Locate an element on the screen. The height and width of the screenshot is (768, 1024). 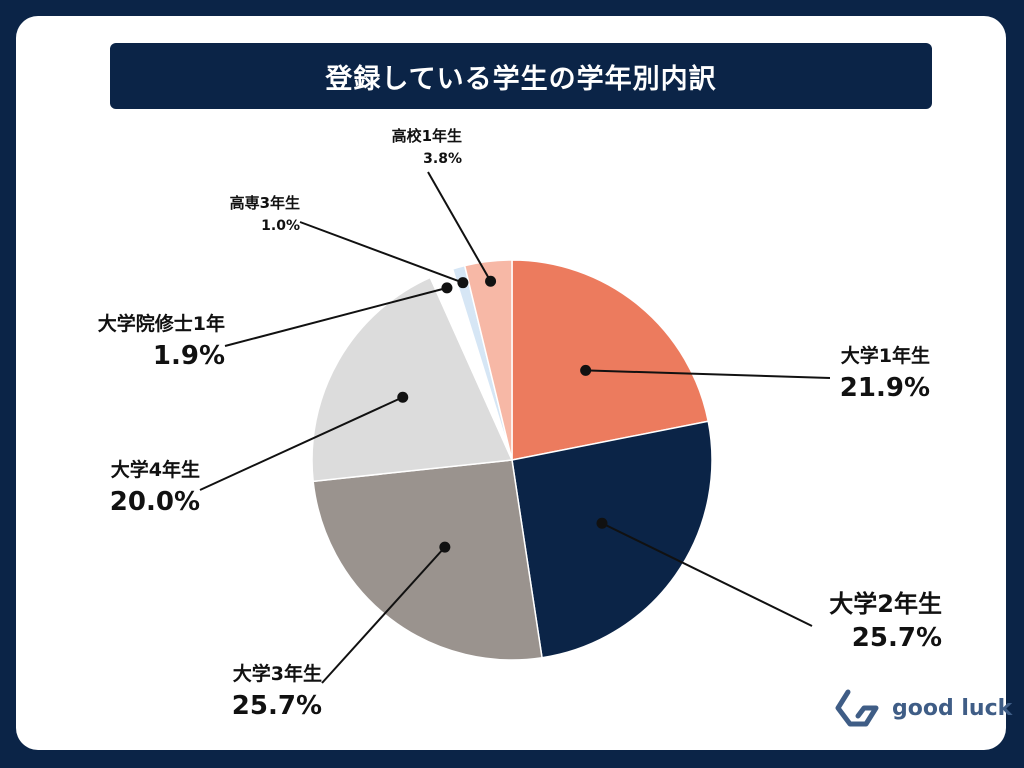
title-bar: 登録している学生の学年別内訳 is located at coordinates (521, 76).